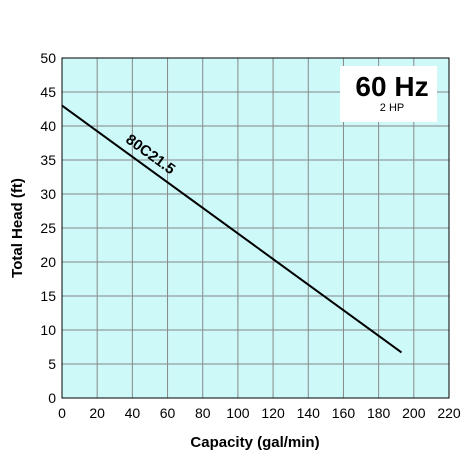 This screenshot has height=475, width=475. Describe the element at coordinates (259, 413) in the screenshot. I see `x-axis-ticks: 0 20 40 60 80 100 120 140 160 180 200 220` at that location.